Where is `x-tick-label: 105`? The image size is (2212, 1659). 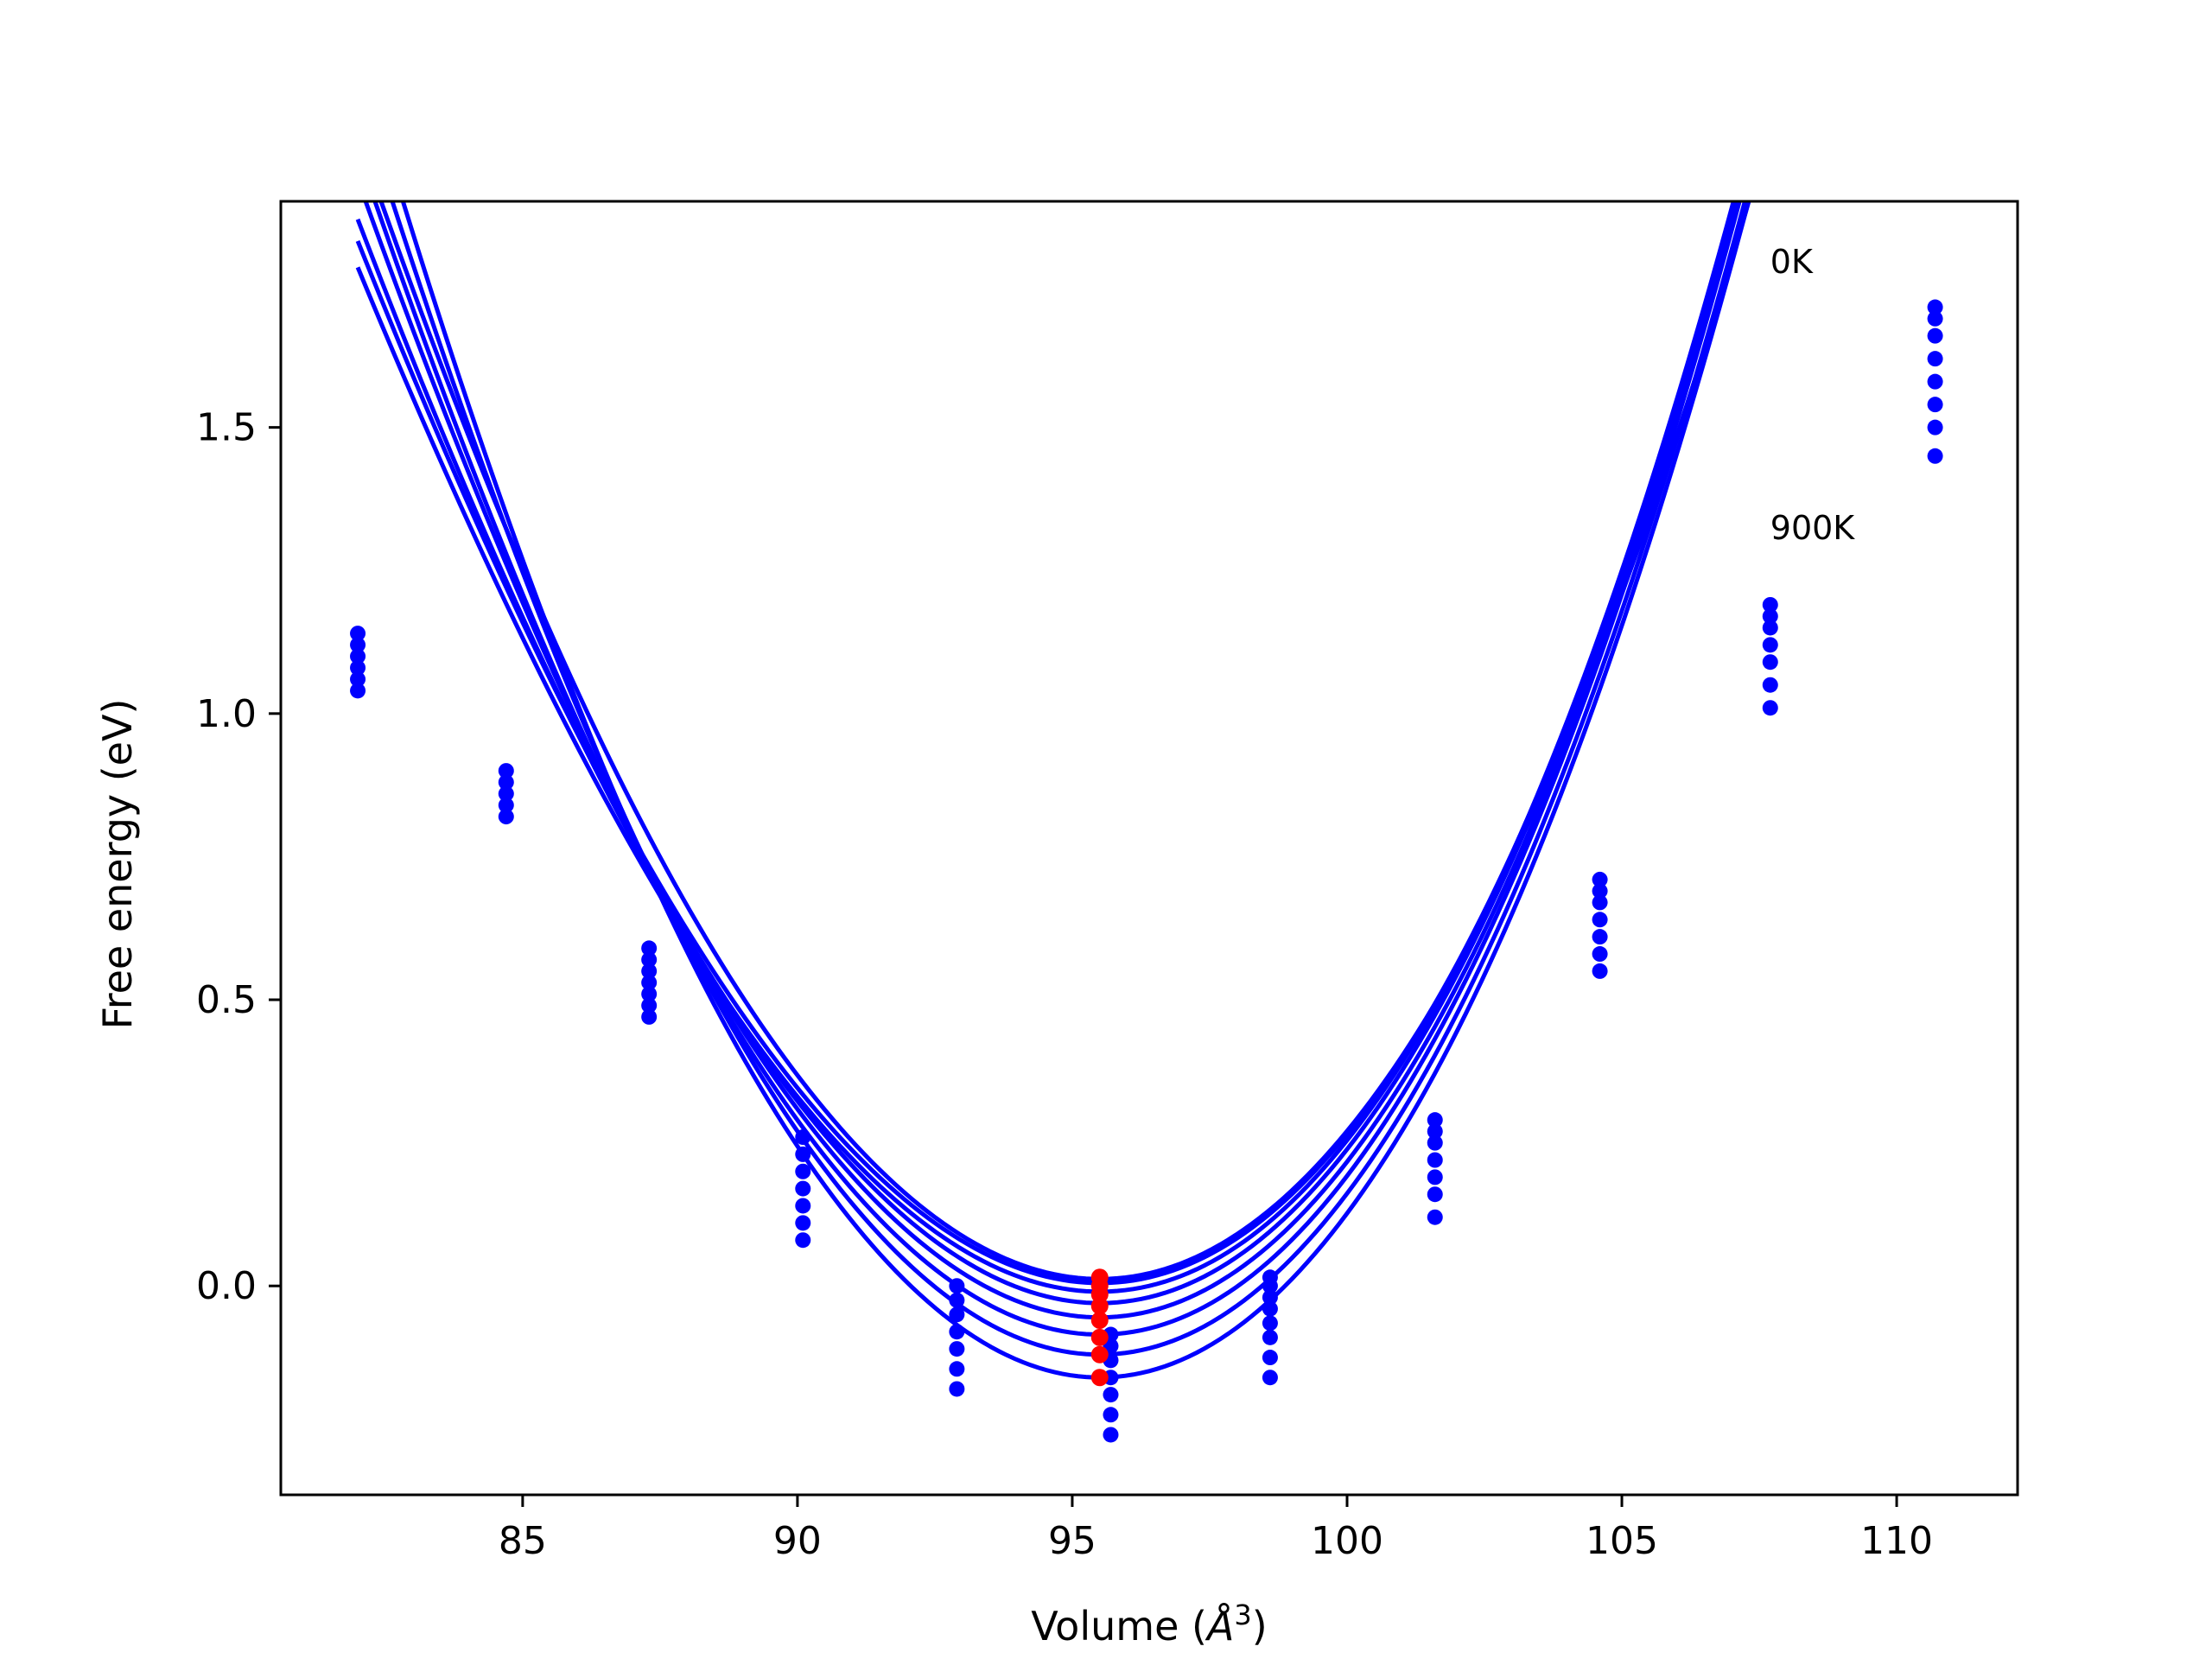 x-tick-label: 105 is located at coordinates (1622, 1541).